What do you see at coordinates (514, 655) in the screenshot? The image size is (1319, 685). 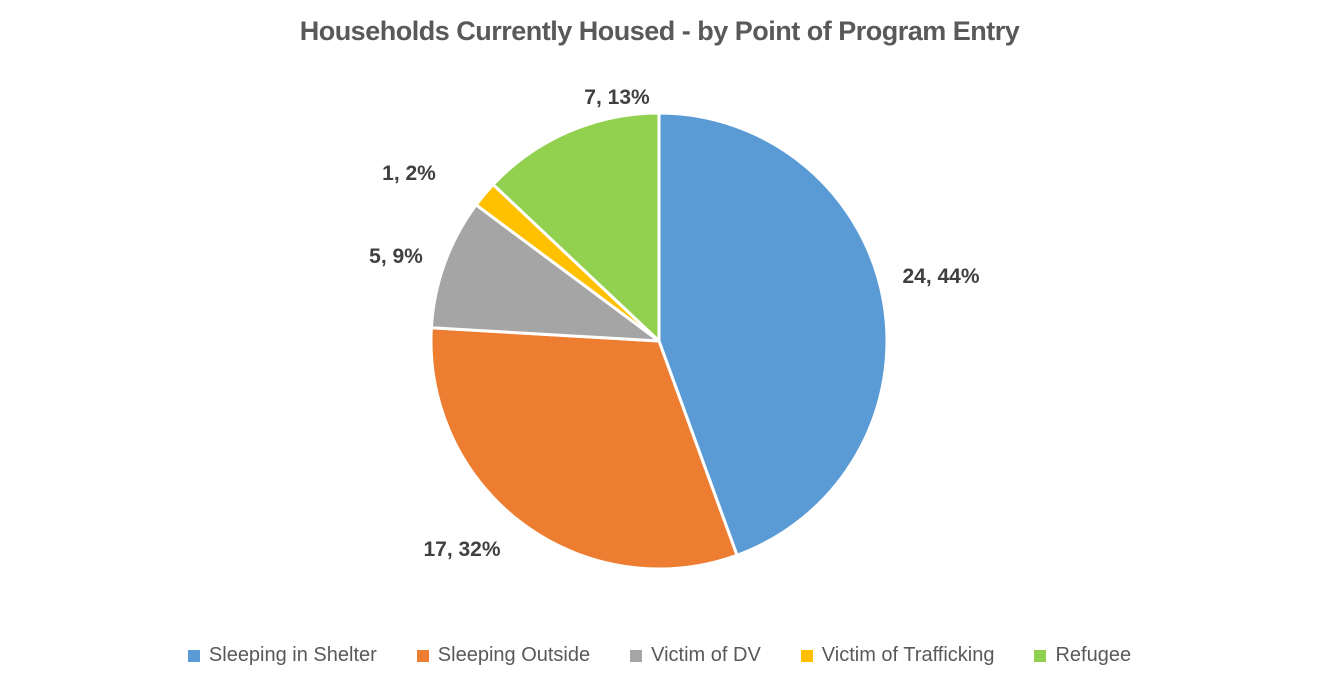 I see `legend-label: Sleeping Outside` at bounding box center [514, 655].